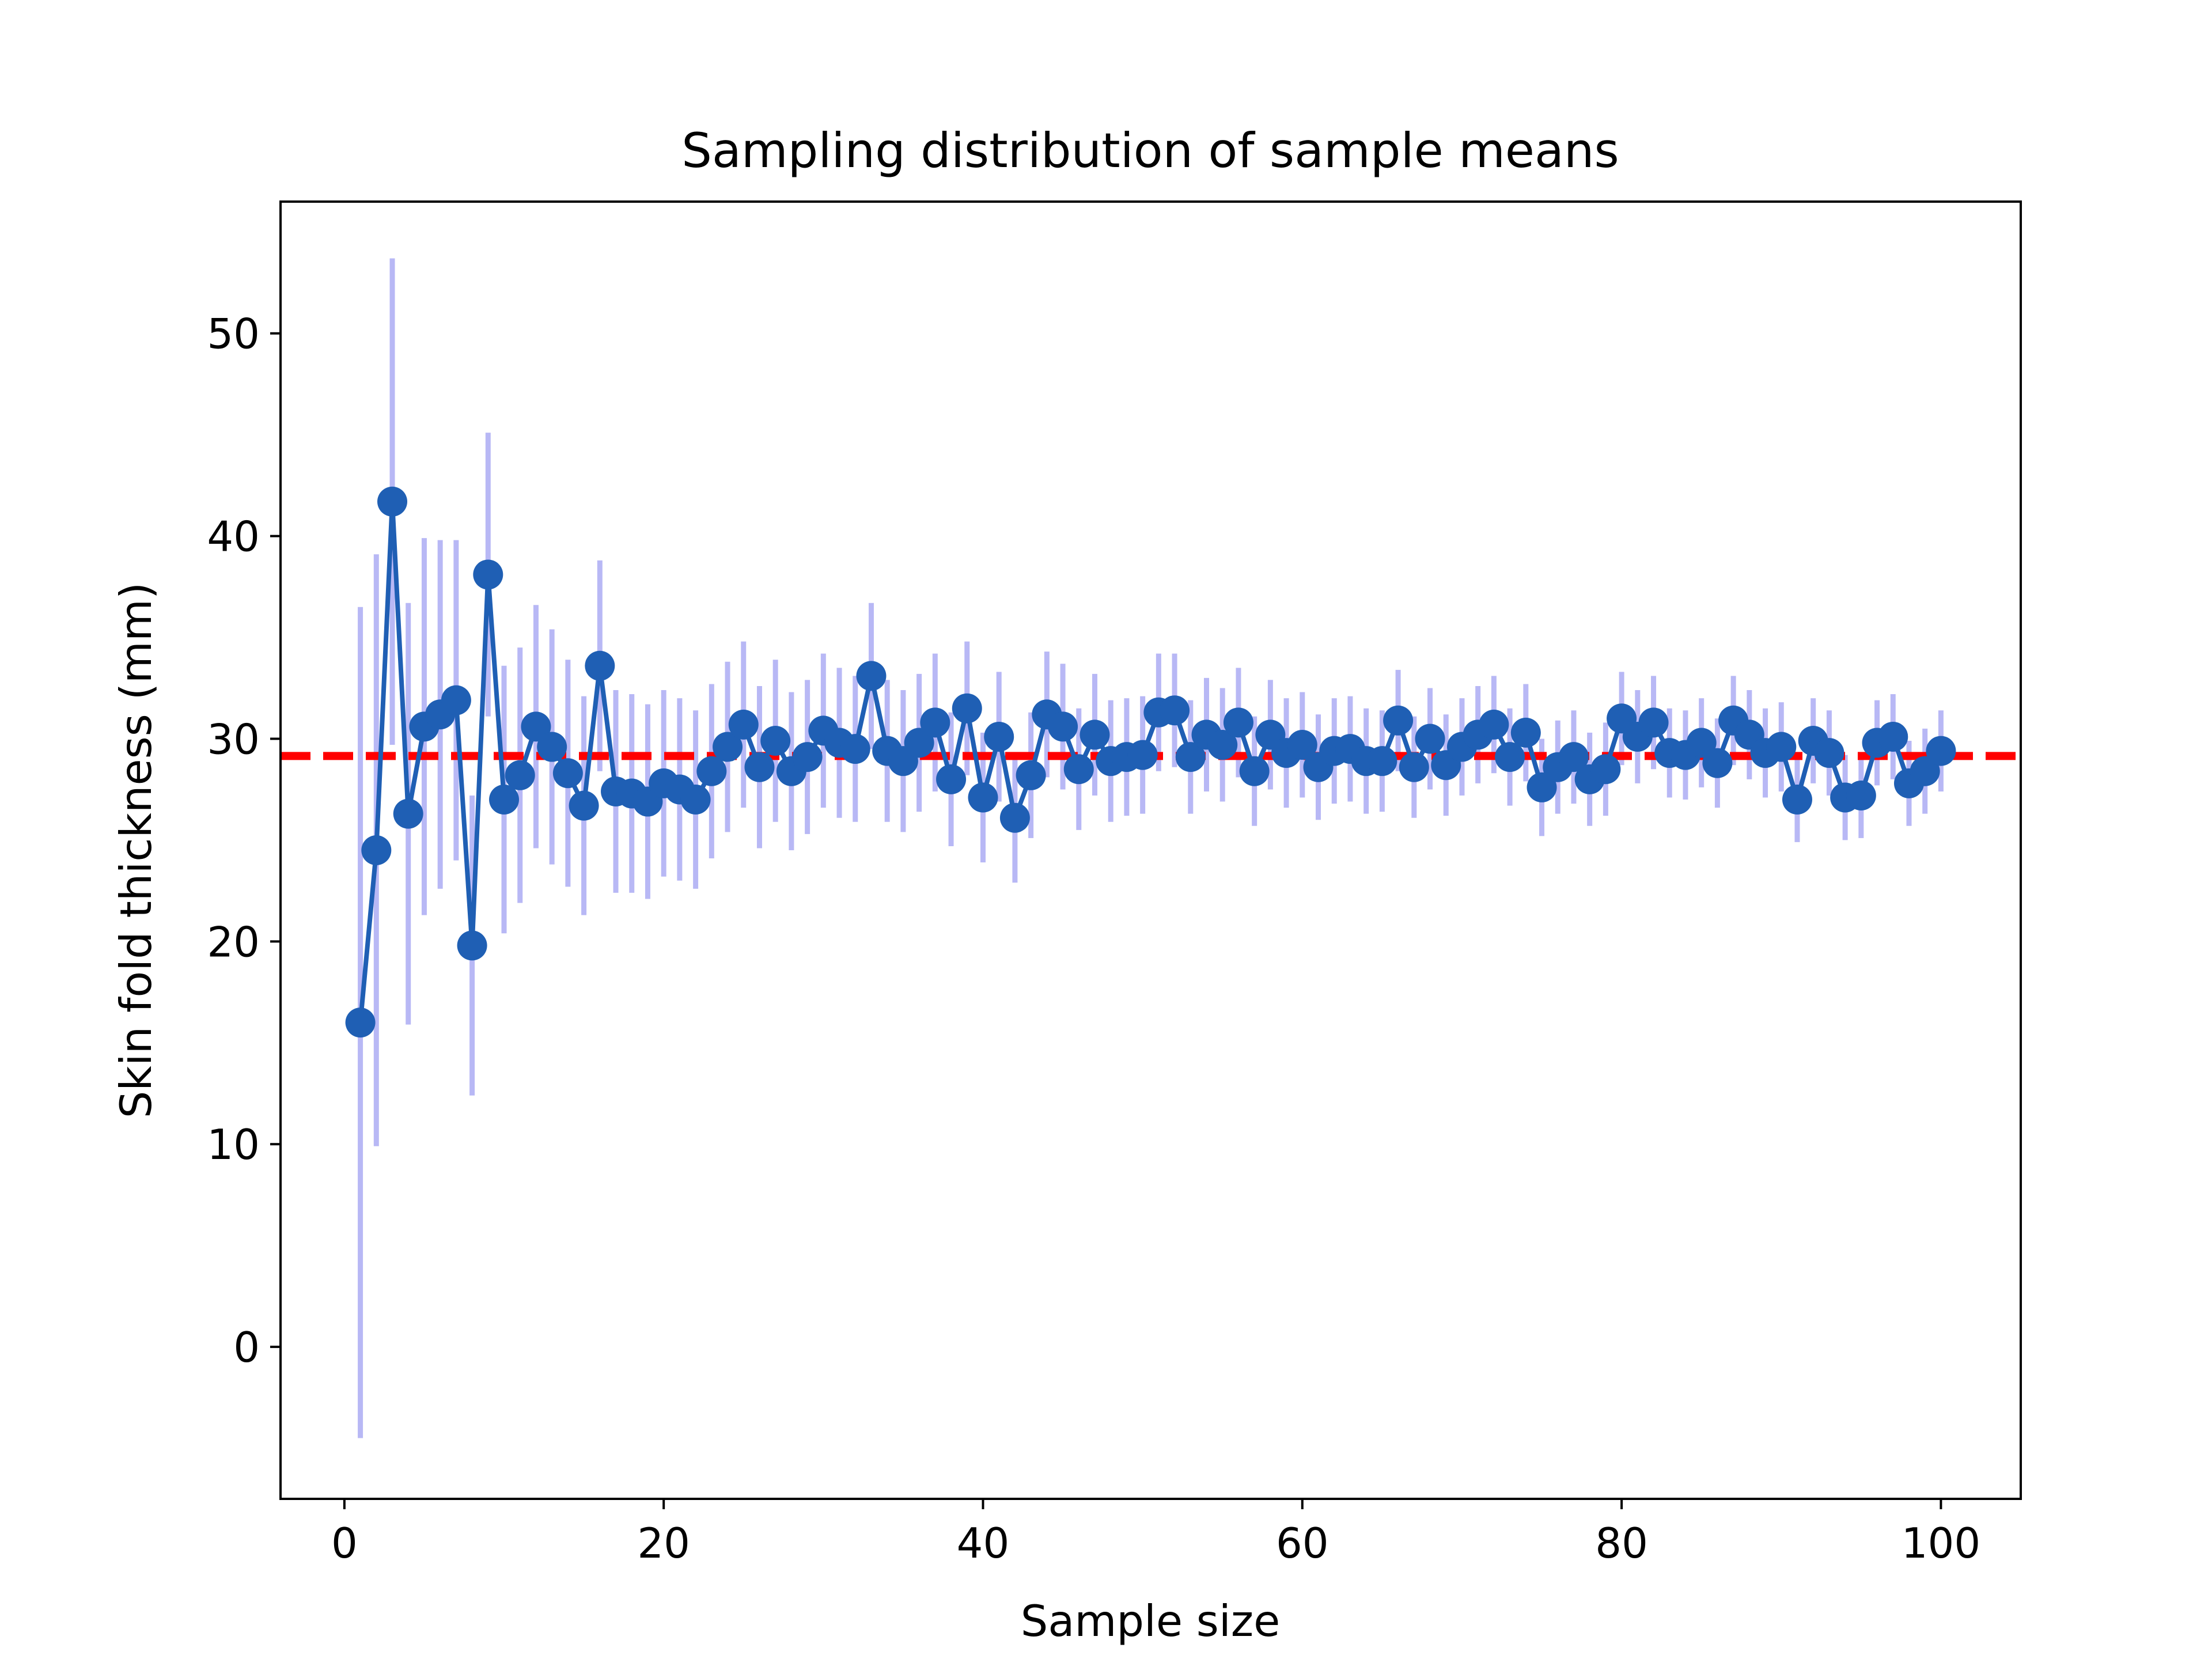 The width and height of the screenshot is (2212, 1659). What do you see at coordinates (663, 1543) in the screenshot?
I see `x-tick-label: 20` at bounding box center [663, 1543].